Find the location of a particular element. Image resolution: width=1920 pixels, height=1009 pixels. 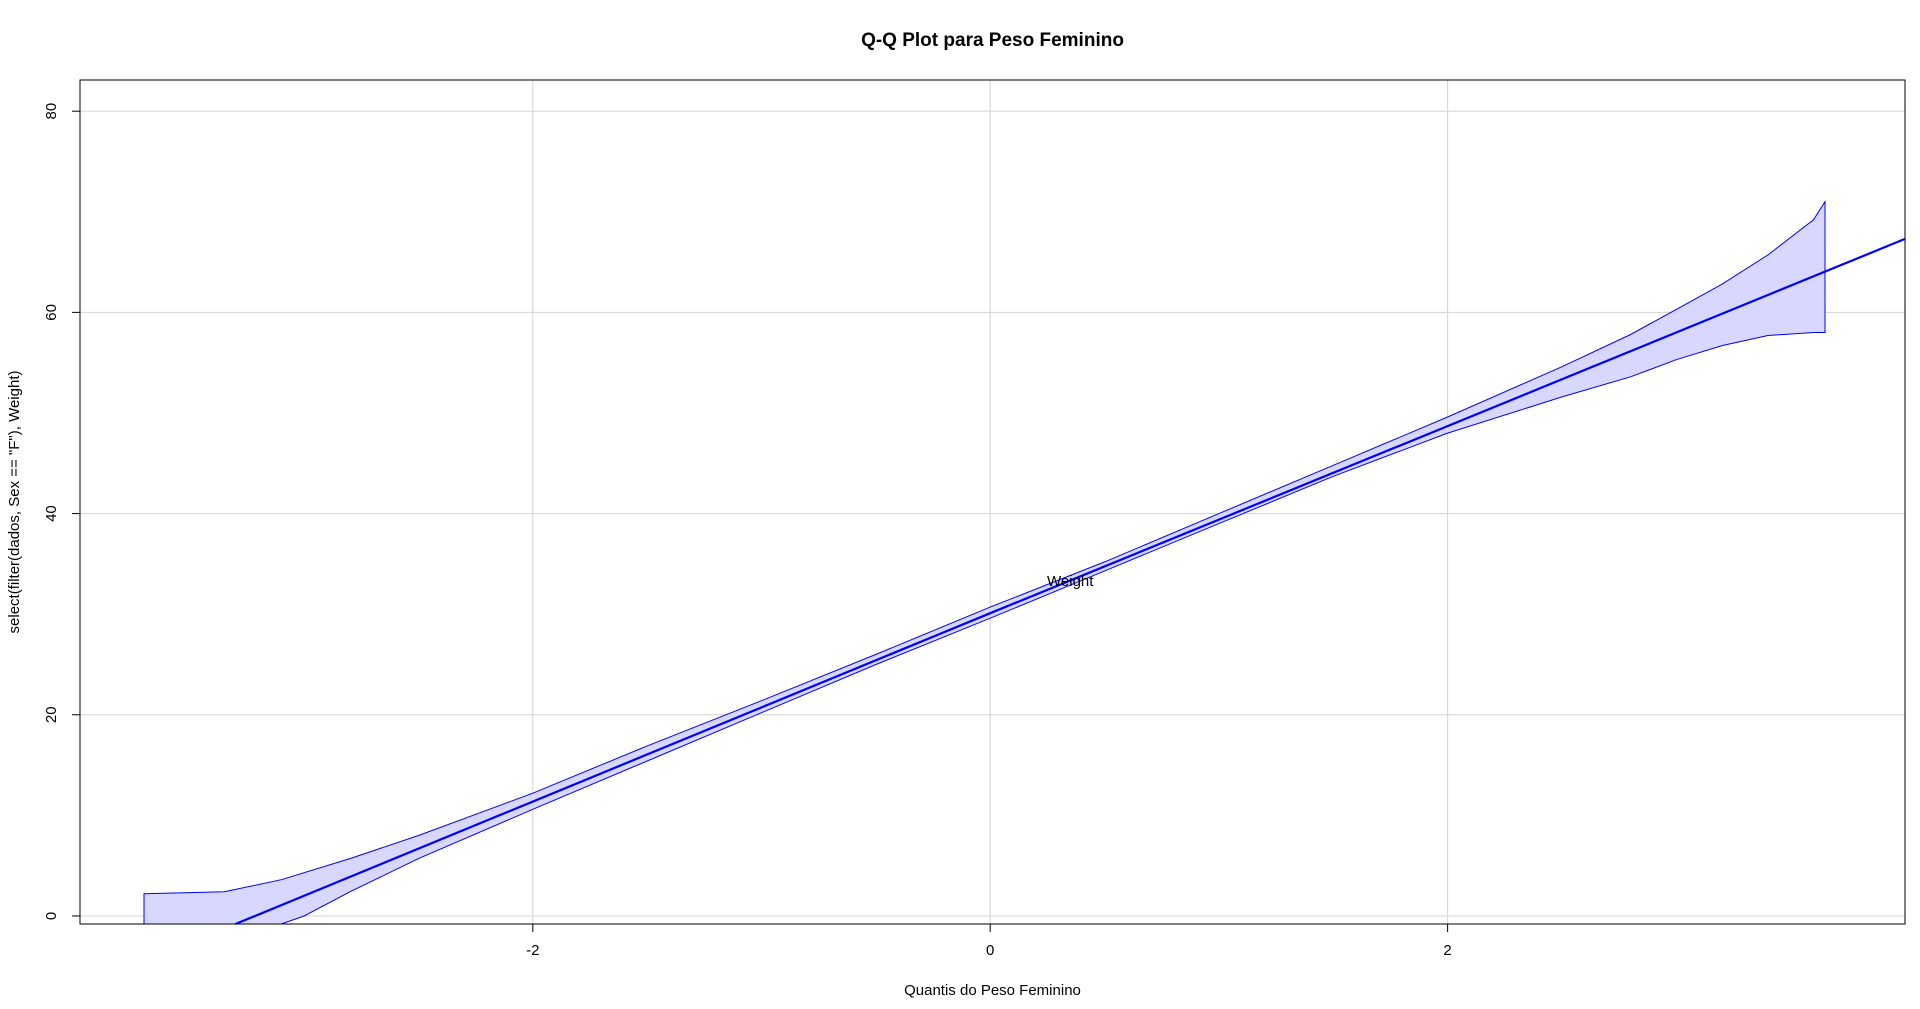

x-tick-label: 0 is located at coordinates (990, 950).